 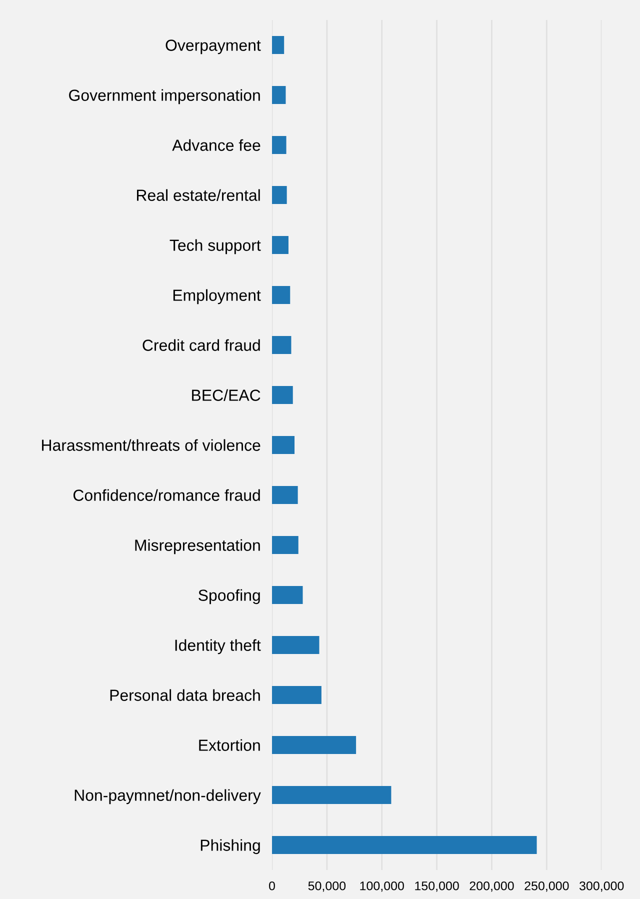 What do you see at coordinates (272, 885) in the screenshot?
I see `x-tick-label: 0` at bounding box center [272, 885].